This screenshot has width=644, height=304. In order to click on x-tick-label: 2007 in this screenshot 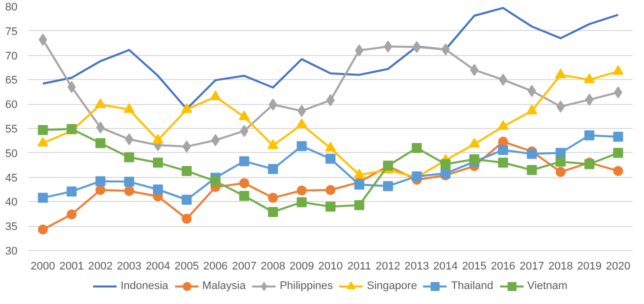, I will do `click(244, 266)`.